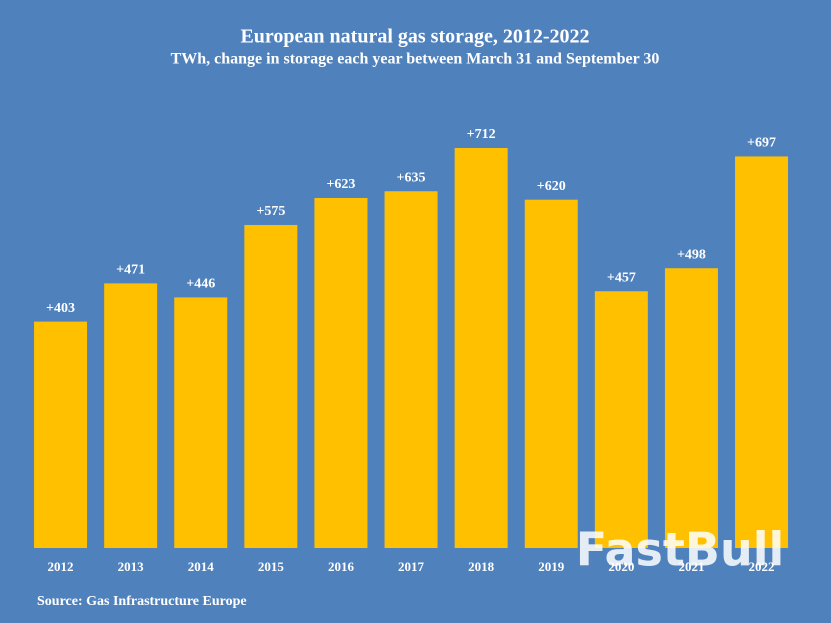 The width and height of the screenshot is (831, 623). Describe the element at coordinates (142, 601) in the screenshot. I see `source: Source: Gas Infrastructure Europe` at that location.